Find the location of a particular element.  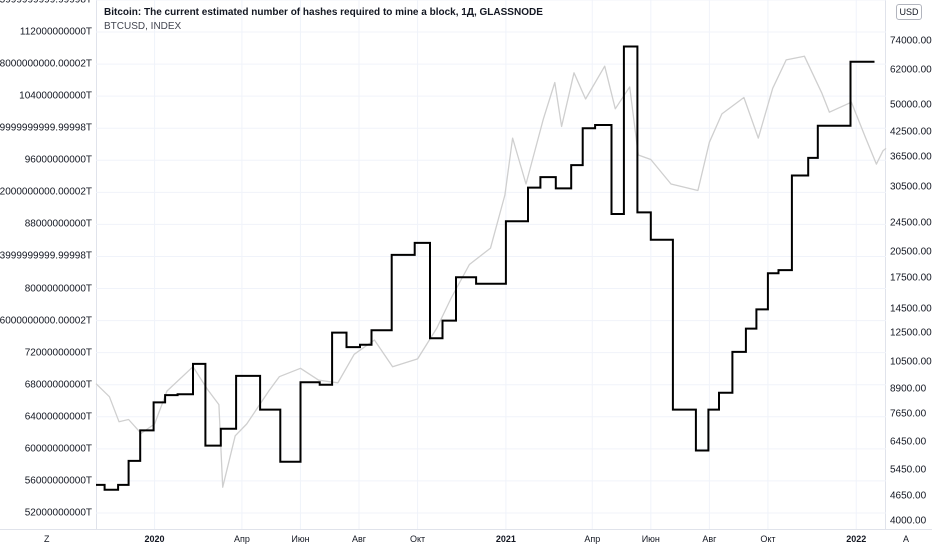

time-axis: Z A 2020 Апр Июн Авг Окт 2021 Апр Июн Авг Окт 2022 is located at coordinates (466, 539).